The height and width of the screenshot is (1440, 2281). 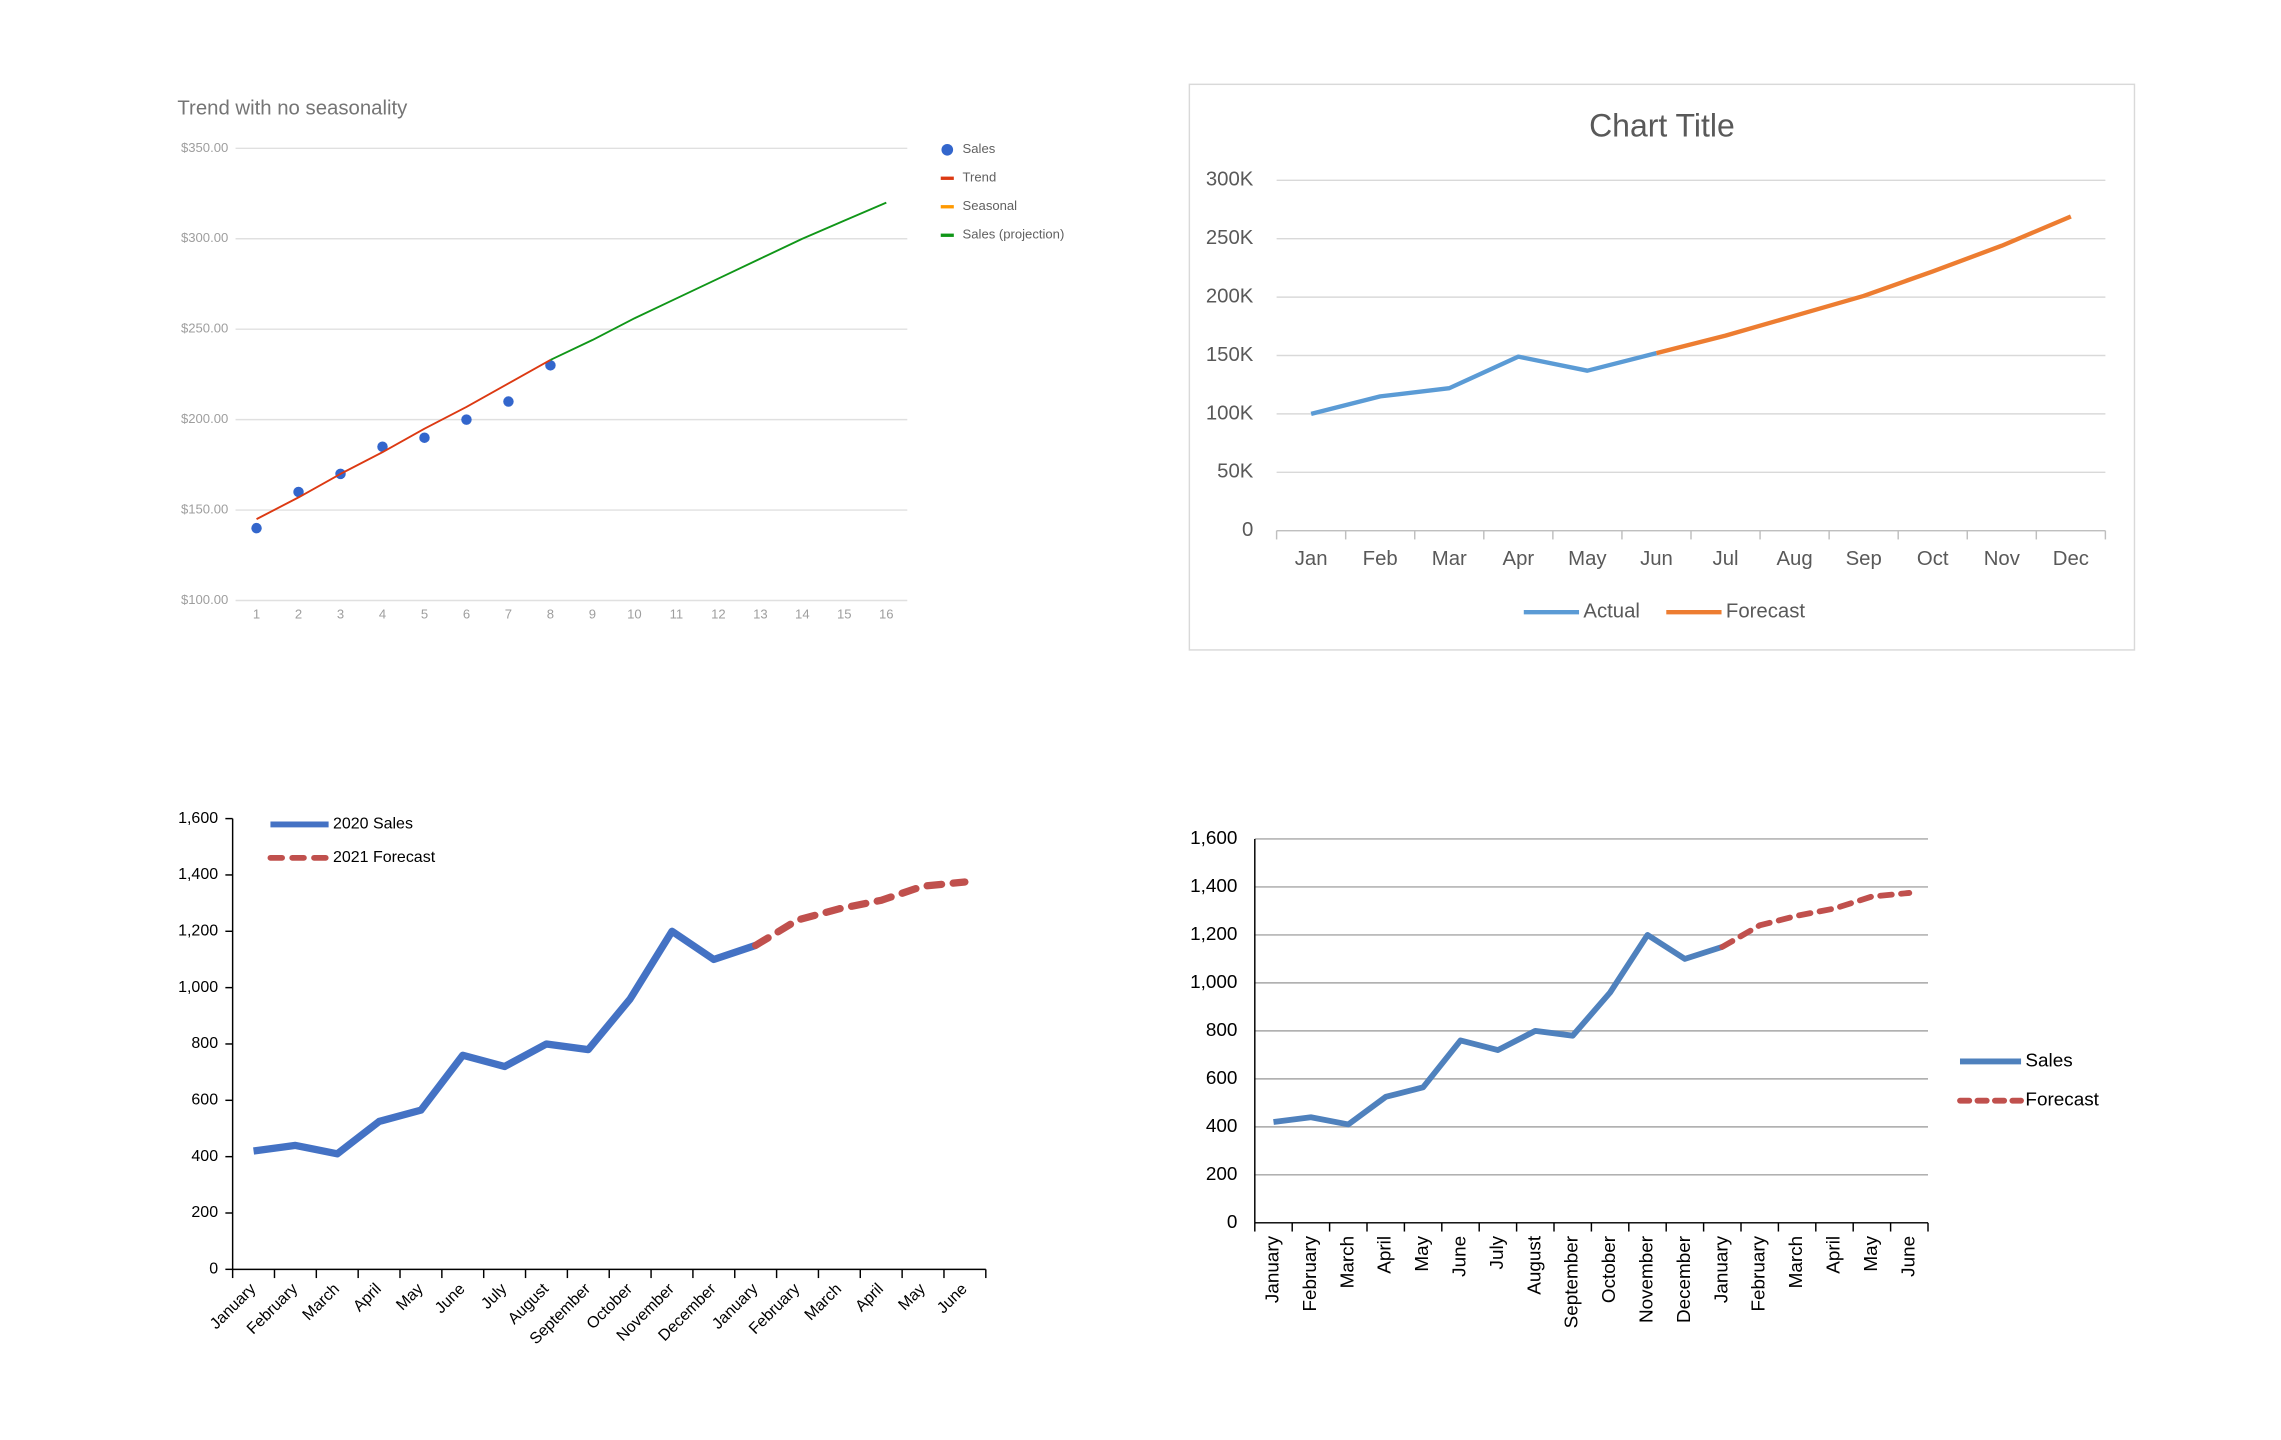 I want to click on x-tick-label: 15, so click(x=844, y=613).